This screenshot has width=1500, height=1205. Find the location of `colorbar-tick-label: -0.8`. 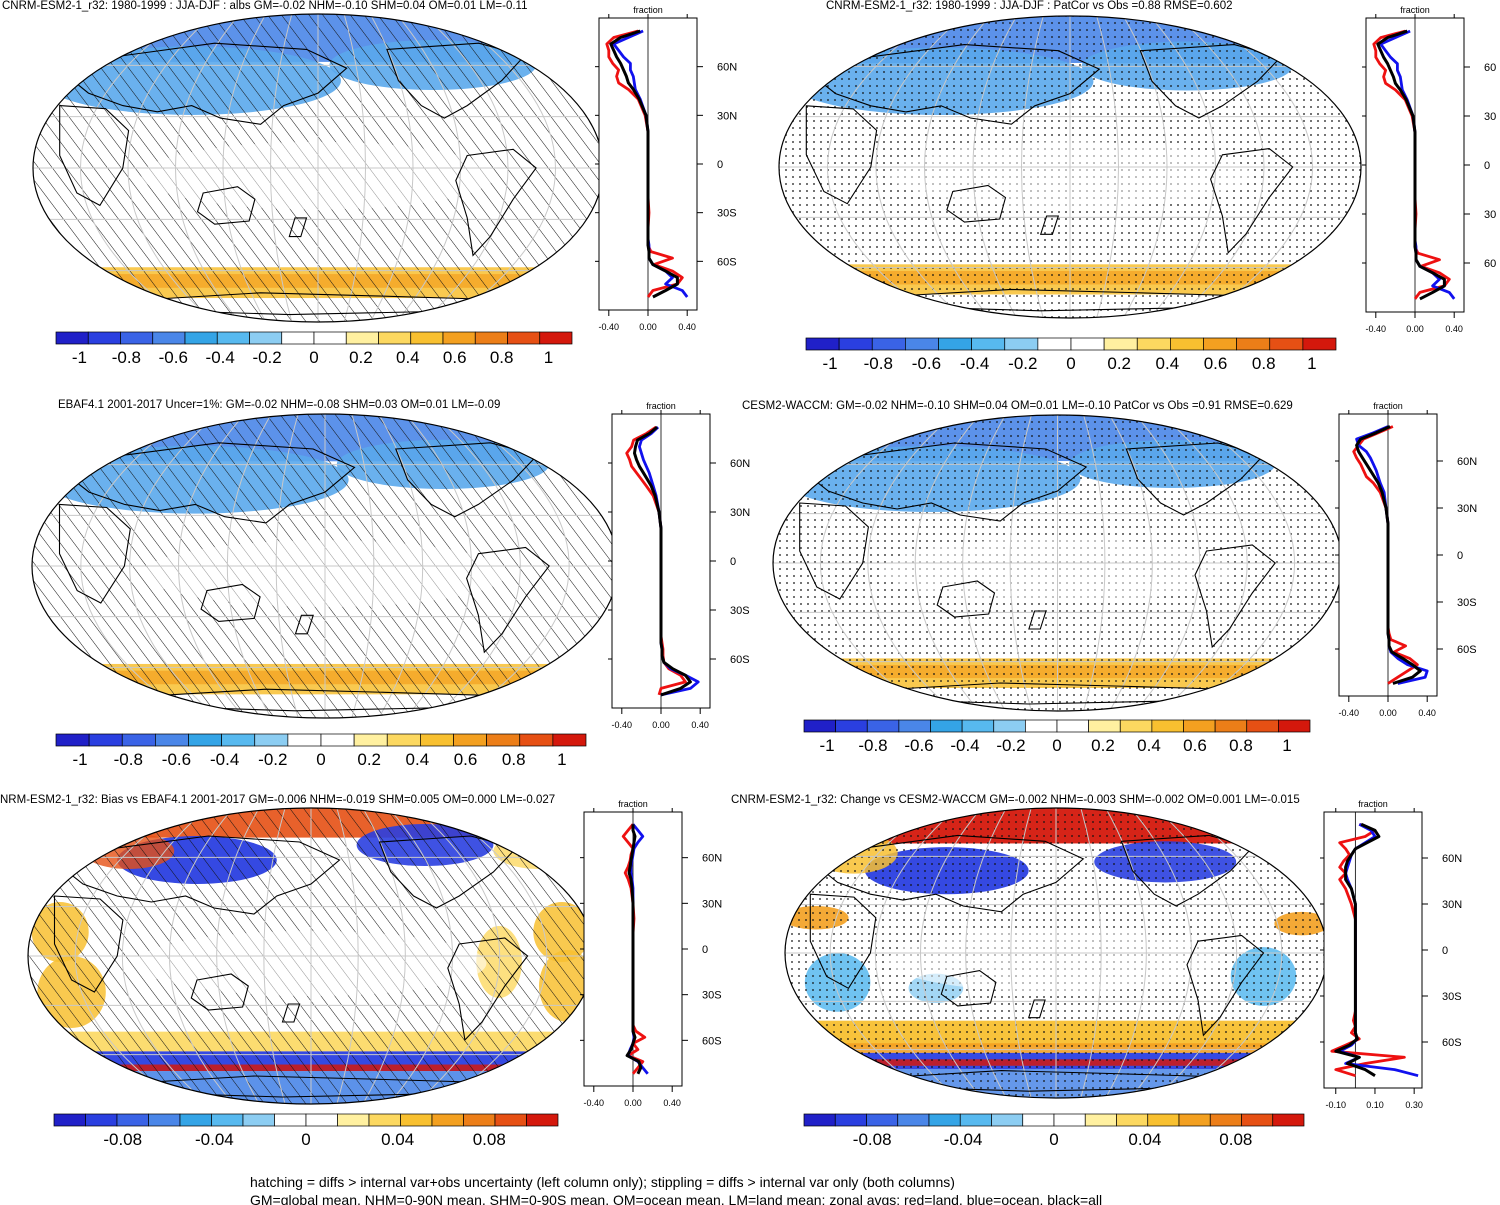

colorbar-tick-label: -0.8 is located at coordinates (872, 745).